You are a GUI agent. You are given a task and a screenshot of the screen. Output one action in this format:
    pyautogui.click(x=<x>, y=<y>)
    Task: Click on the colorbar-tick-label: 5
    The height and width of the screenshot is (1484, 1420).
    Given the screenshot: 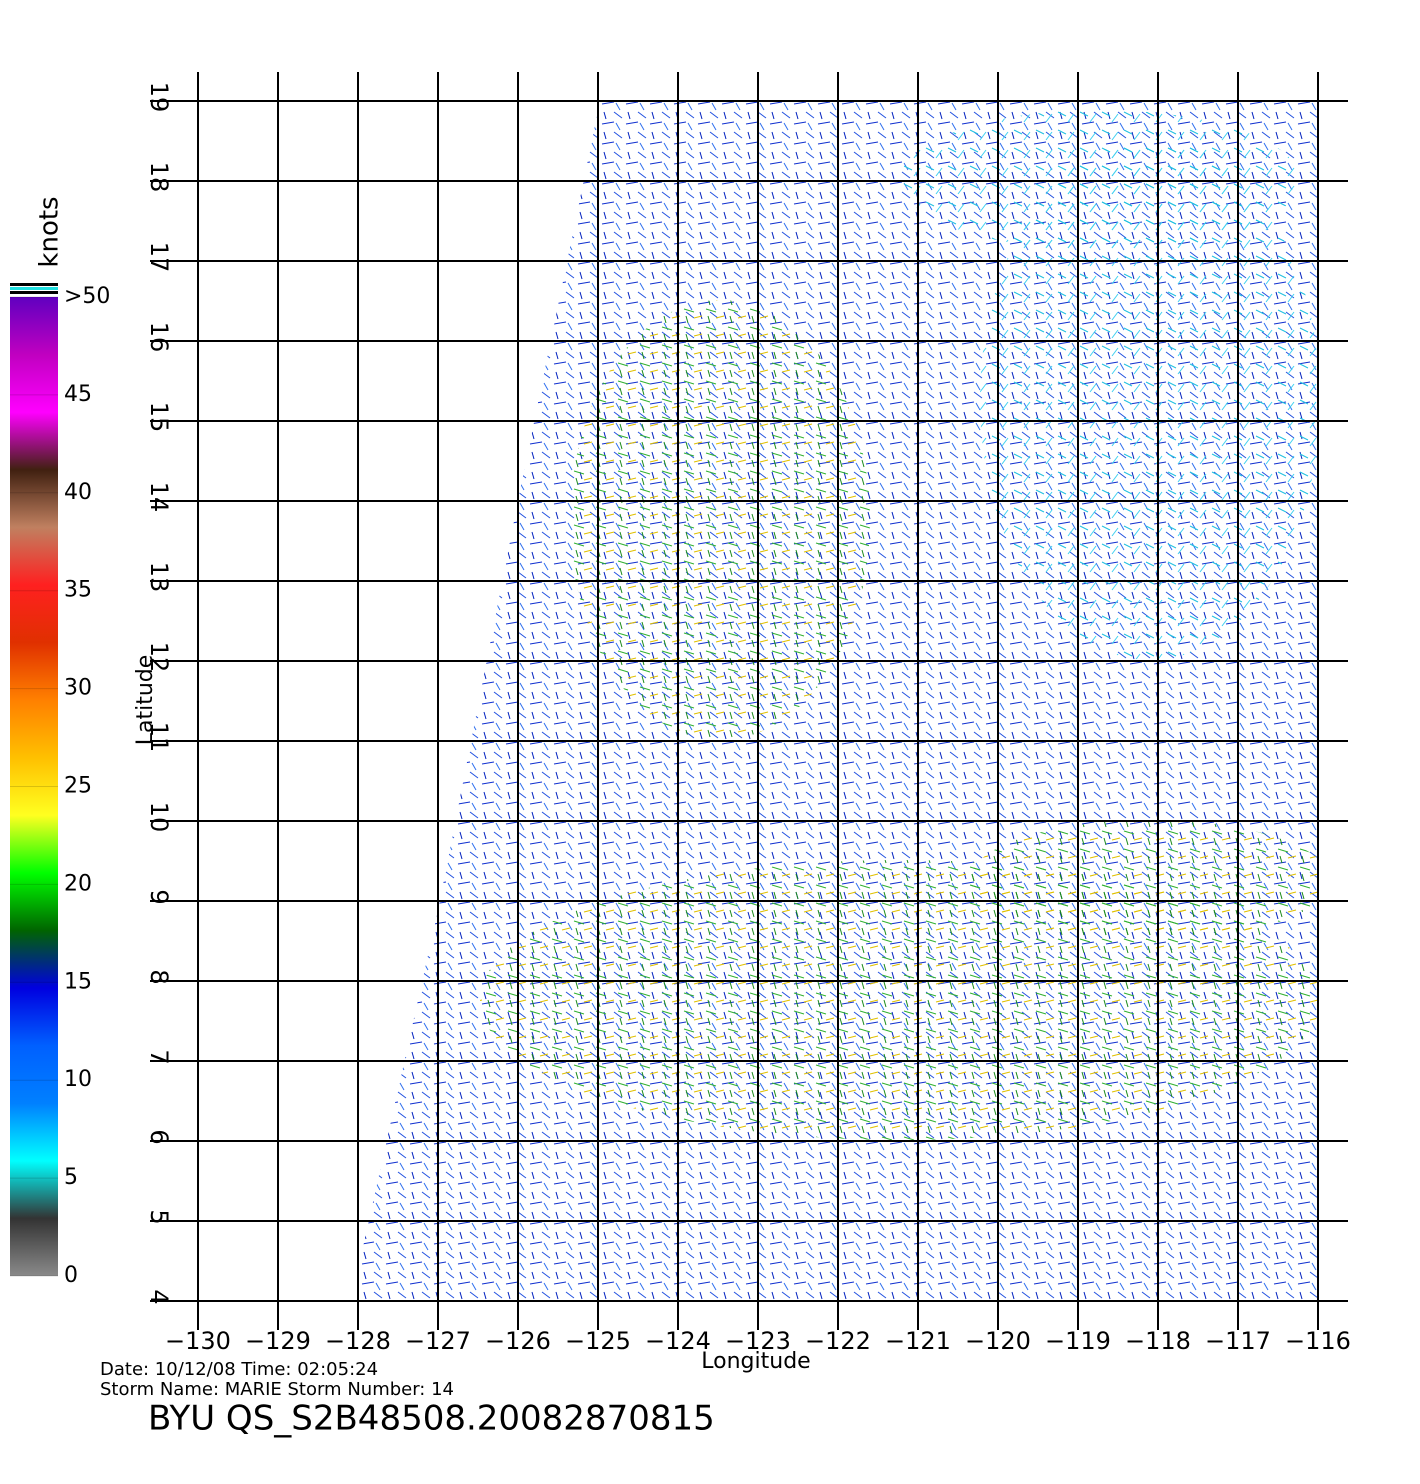 What is the action you would take?
    pyautogui.click(x=71, y=1177)
    